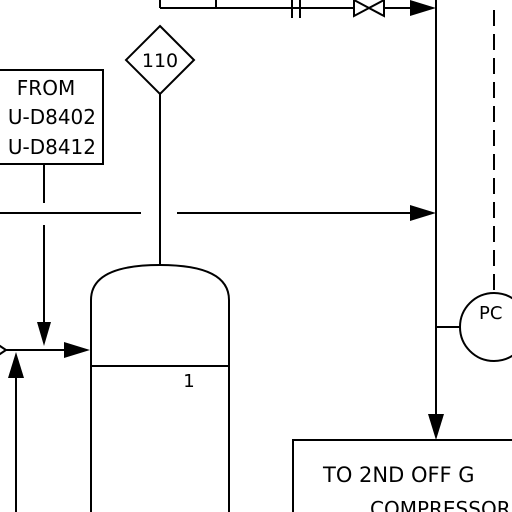 The width and height of the screenshot is (512, 512). What do you see at coordinates (44, 334) in the screenshot?
I see `down-arrowhead` at bounding box center [44, 334].